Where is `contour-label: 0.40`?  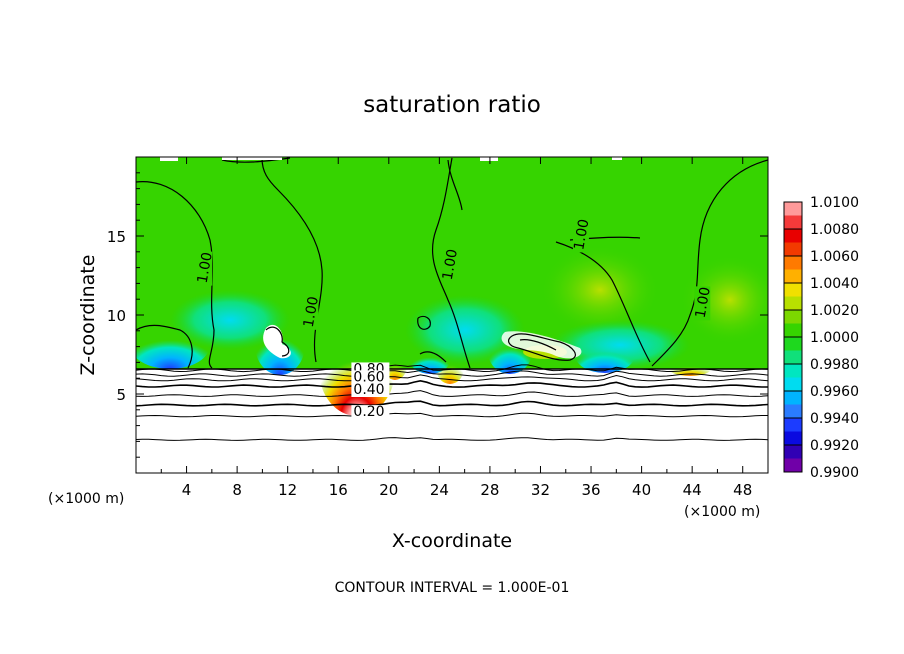
contour-label: 0.40 is located at coordinates (368, 390).